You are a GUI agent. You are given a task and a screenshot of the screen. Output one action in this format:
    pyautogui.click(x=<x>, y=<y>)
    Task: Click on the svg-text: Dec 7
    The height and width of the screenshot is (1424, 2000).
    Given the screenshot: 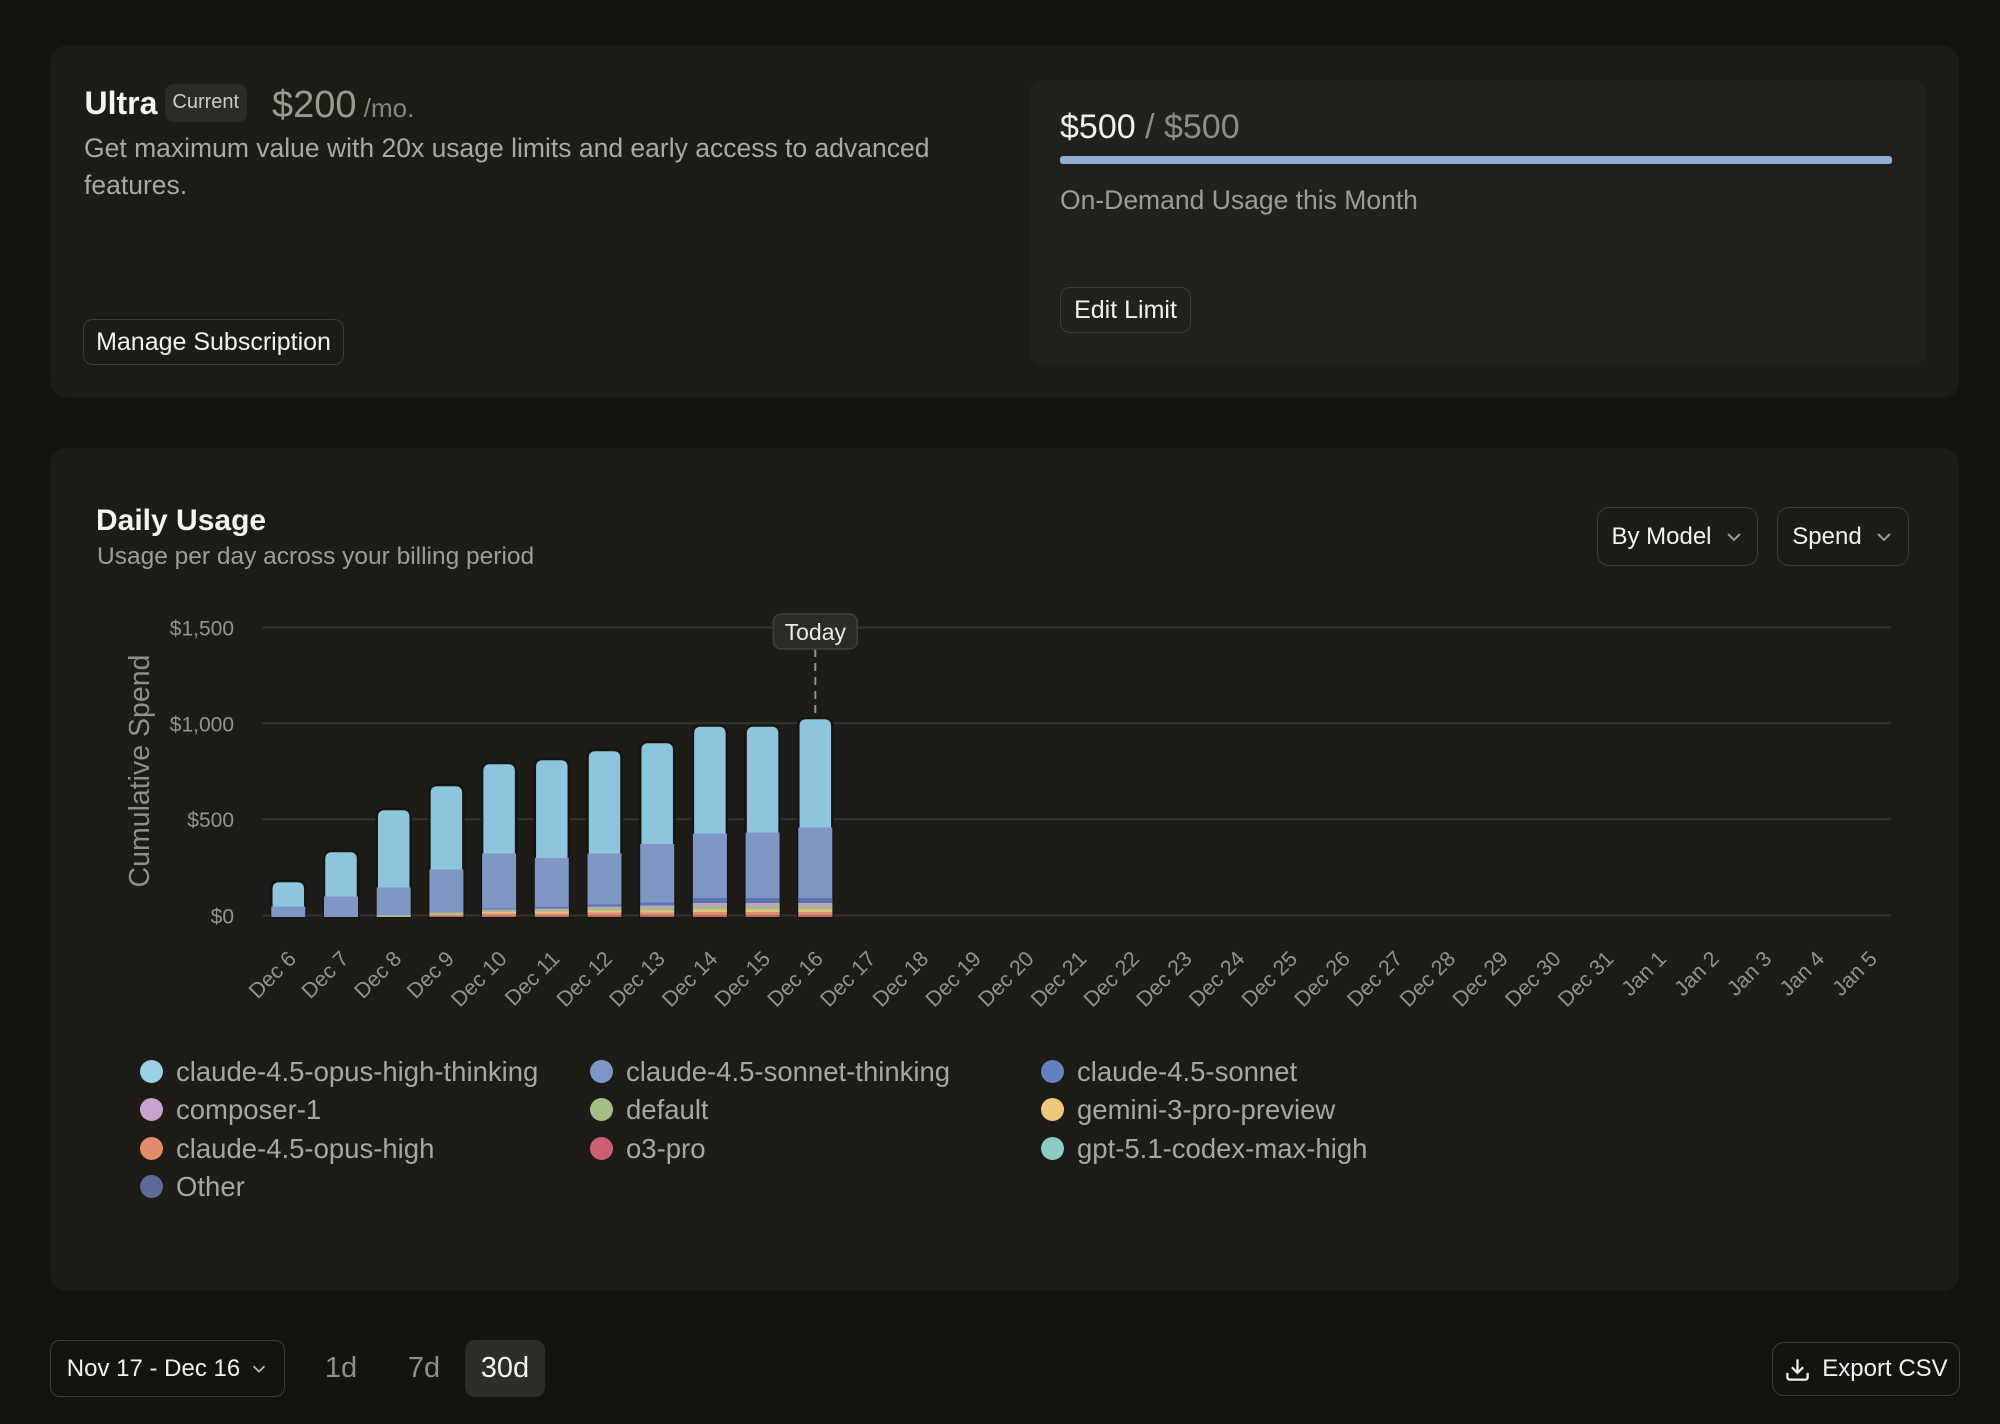 What is the action you would take?
    pyautogui.click(x=325, y=975)
    